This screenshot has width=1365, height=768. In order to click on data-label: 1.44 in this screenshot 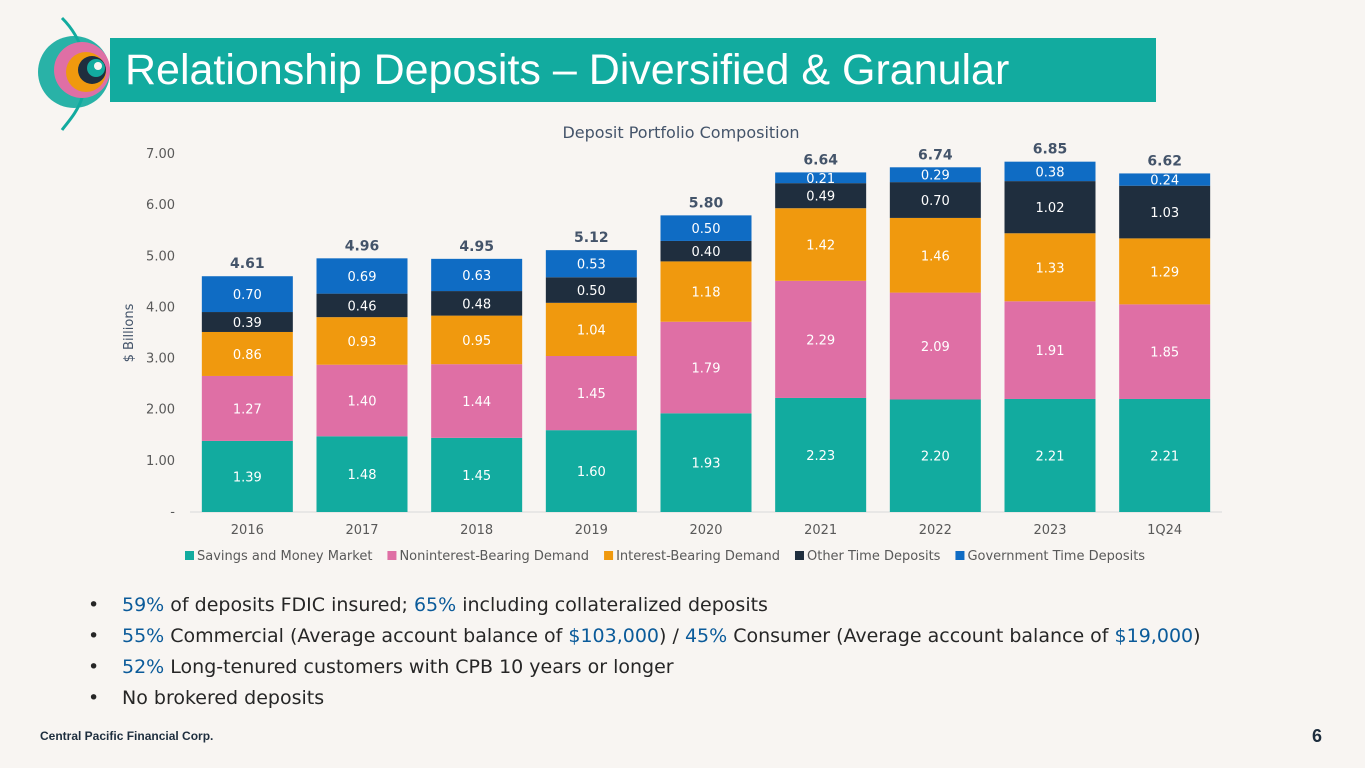, I will do `click(476, 402)`.